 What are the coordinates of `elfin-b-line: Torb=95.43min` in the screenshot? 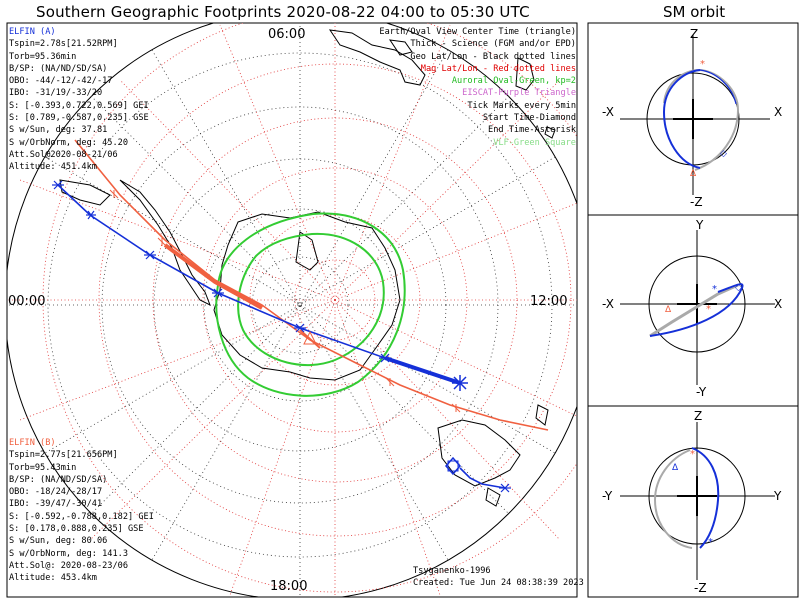 It's located at (43, 467).